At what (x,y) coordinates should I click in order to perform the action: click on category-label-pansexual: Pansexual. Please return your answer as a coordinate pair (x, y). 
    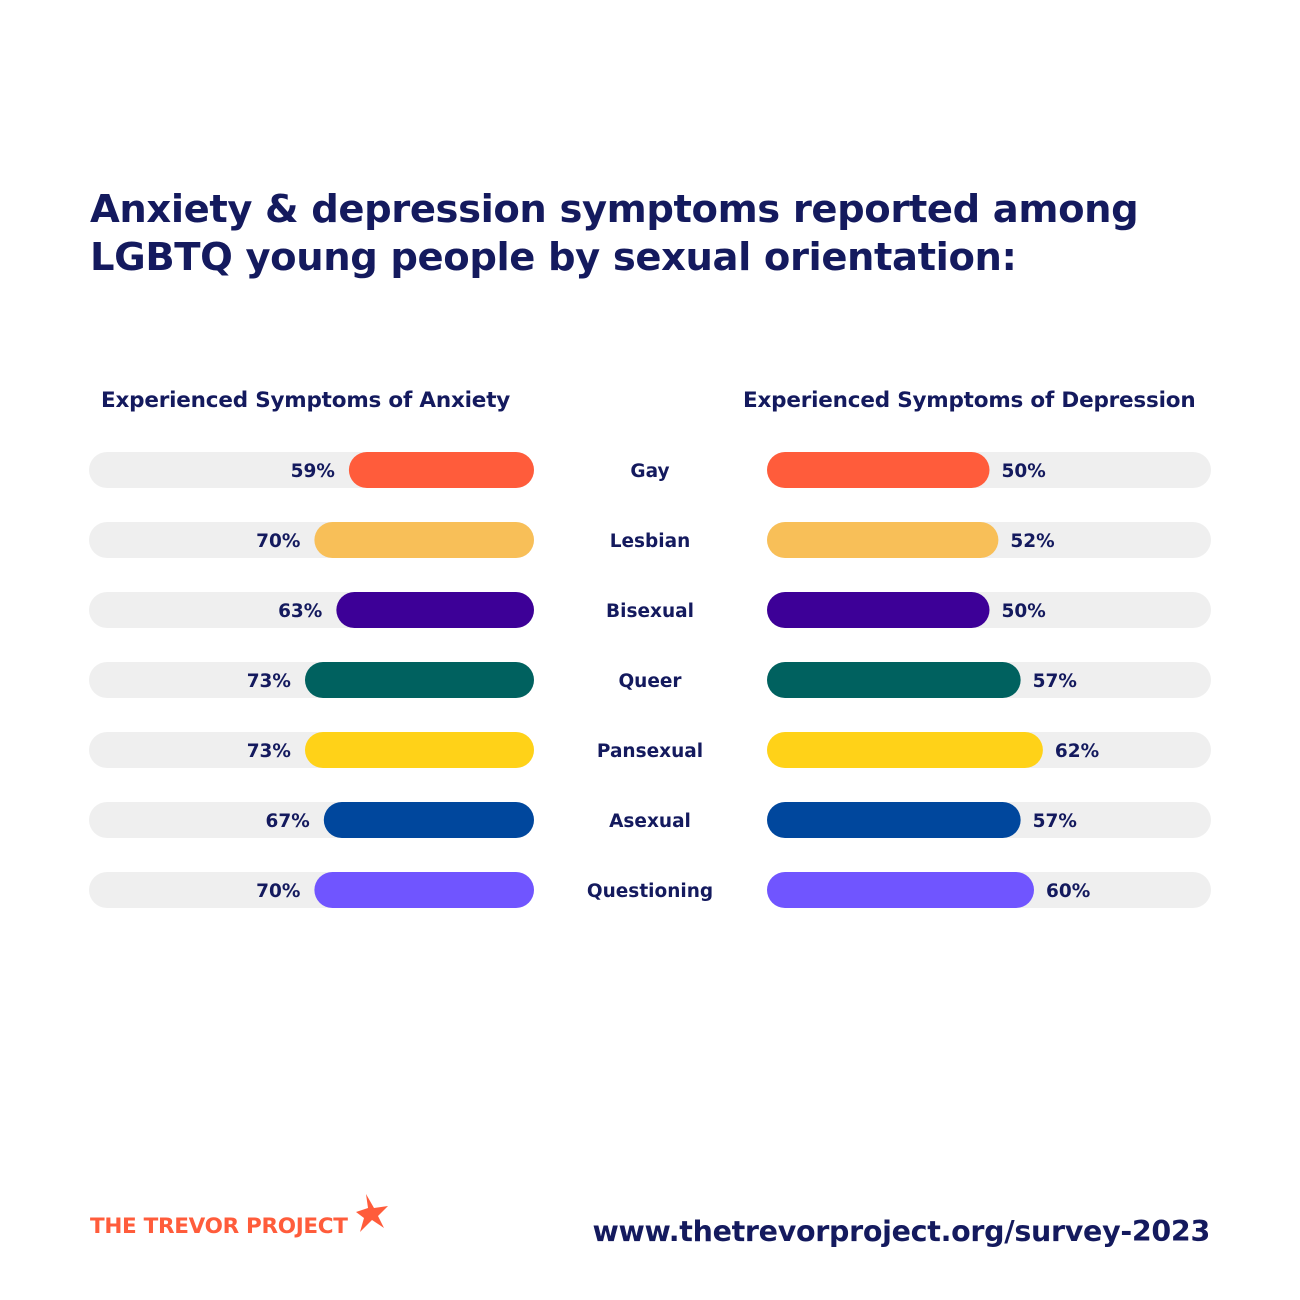
    Looking at the image, I should click on (650, 751).